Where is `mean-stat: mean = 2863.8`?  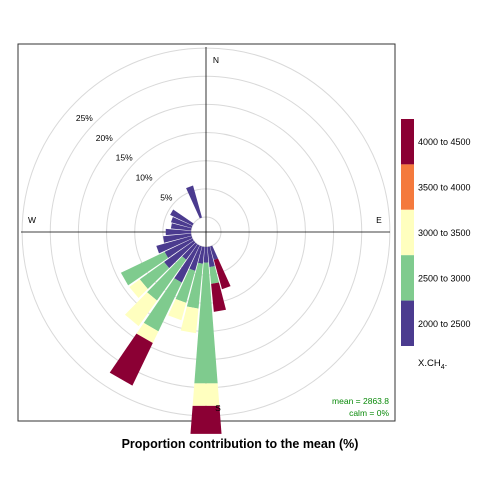 mean-stat: mean = 2863.8 is located at coordinates (360, 401).